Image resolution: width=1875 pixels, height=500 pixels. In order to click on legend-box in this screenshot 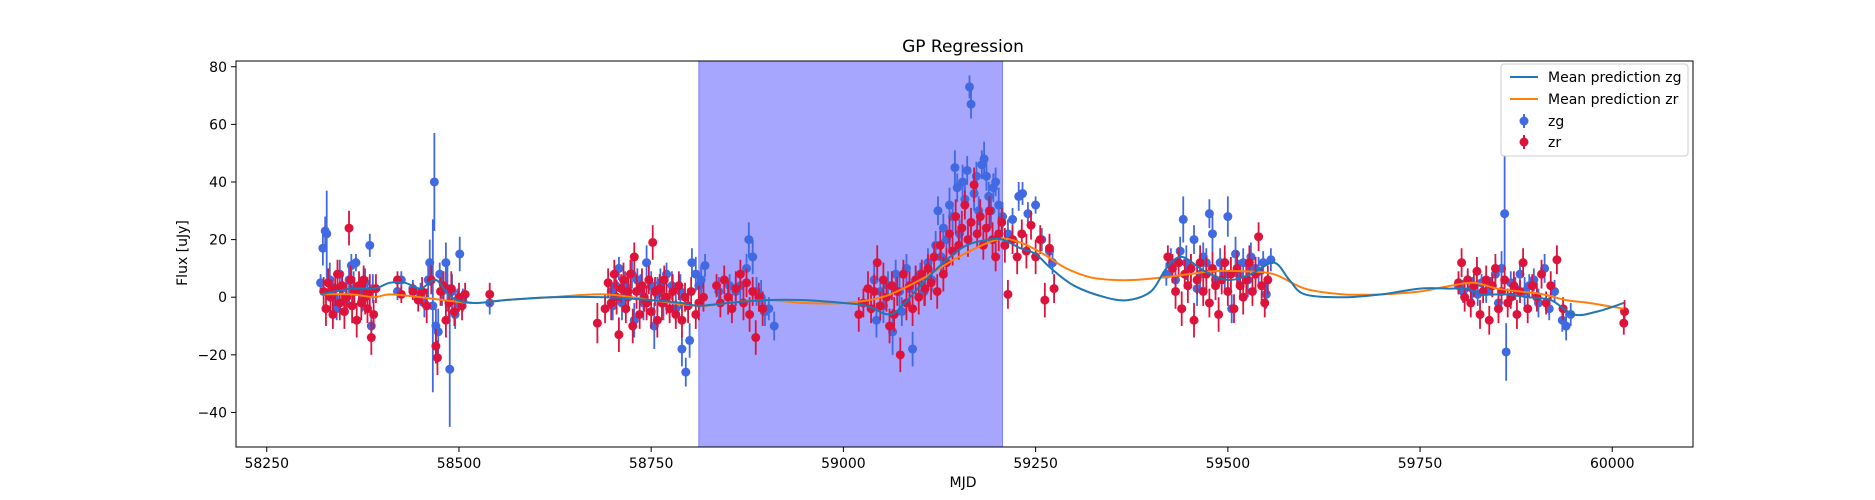, I will do `click(1594, 110)`.